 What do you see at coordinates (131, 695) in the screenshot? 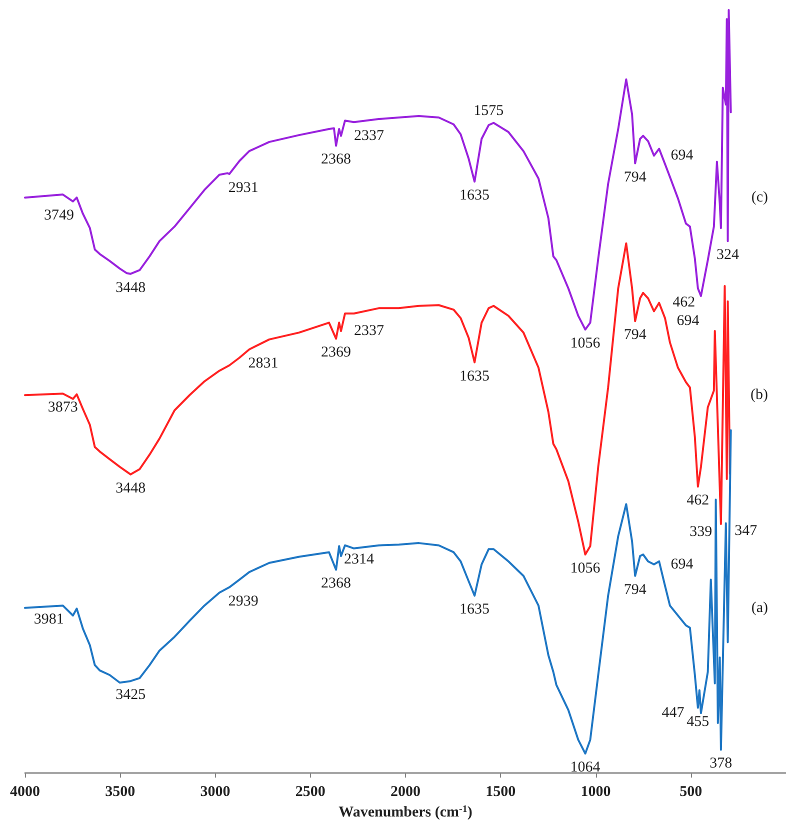
I see `annotation: 3425` at bounding box center [131, 695].